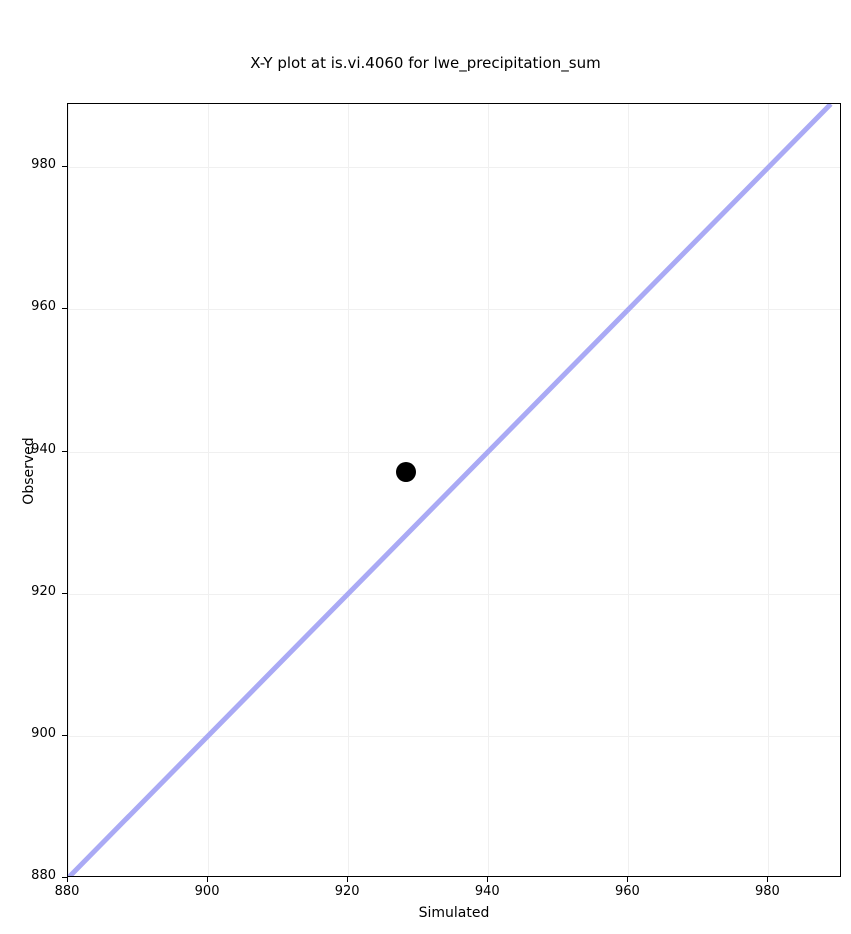 The image size is (851, 934). I want to click on y-tick-label: 880, so click(43, 875).